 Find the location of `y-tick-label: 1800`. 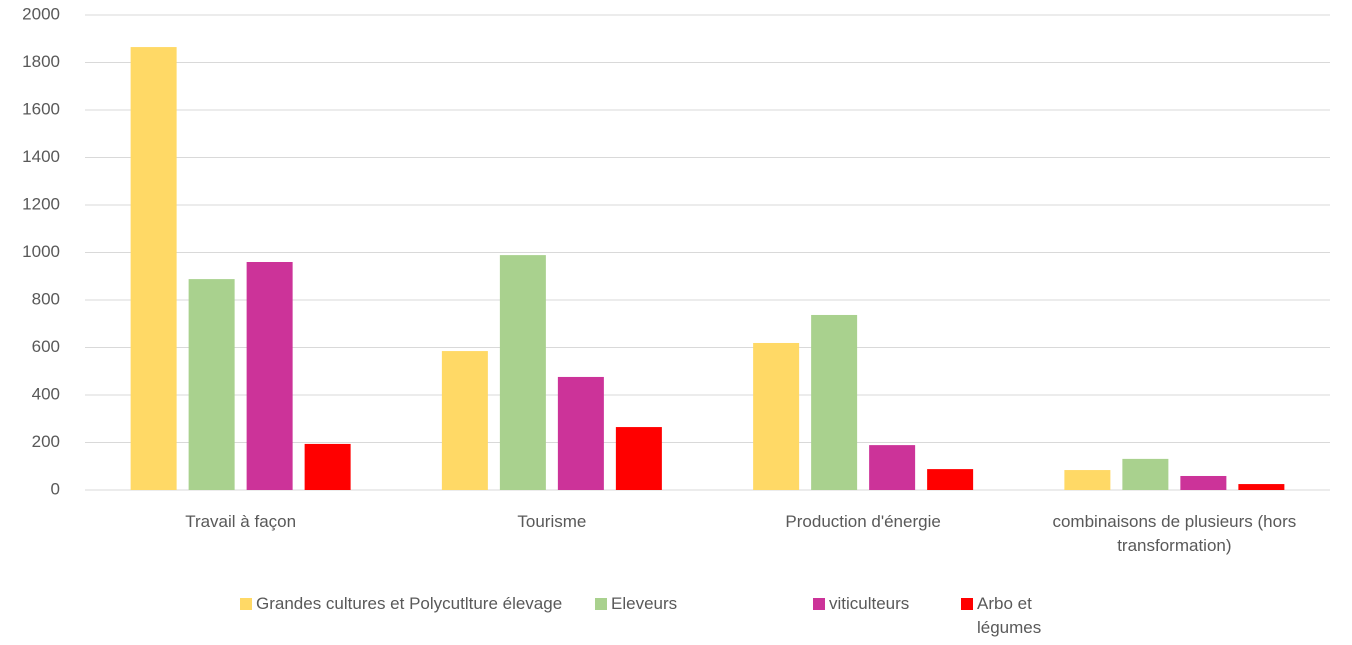

y-tick-label: 1800 is located at coordinates (41, 61).